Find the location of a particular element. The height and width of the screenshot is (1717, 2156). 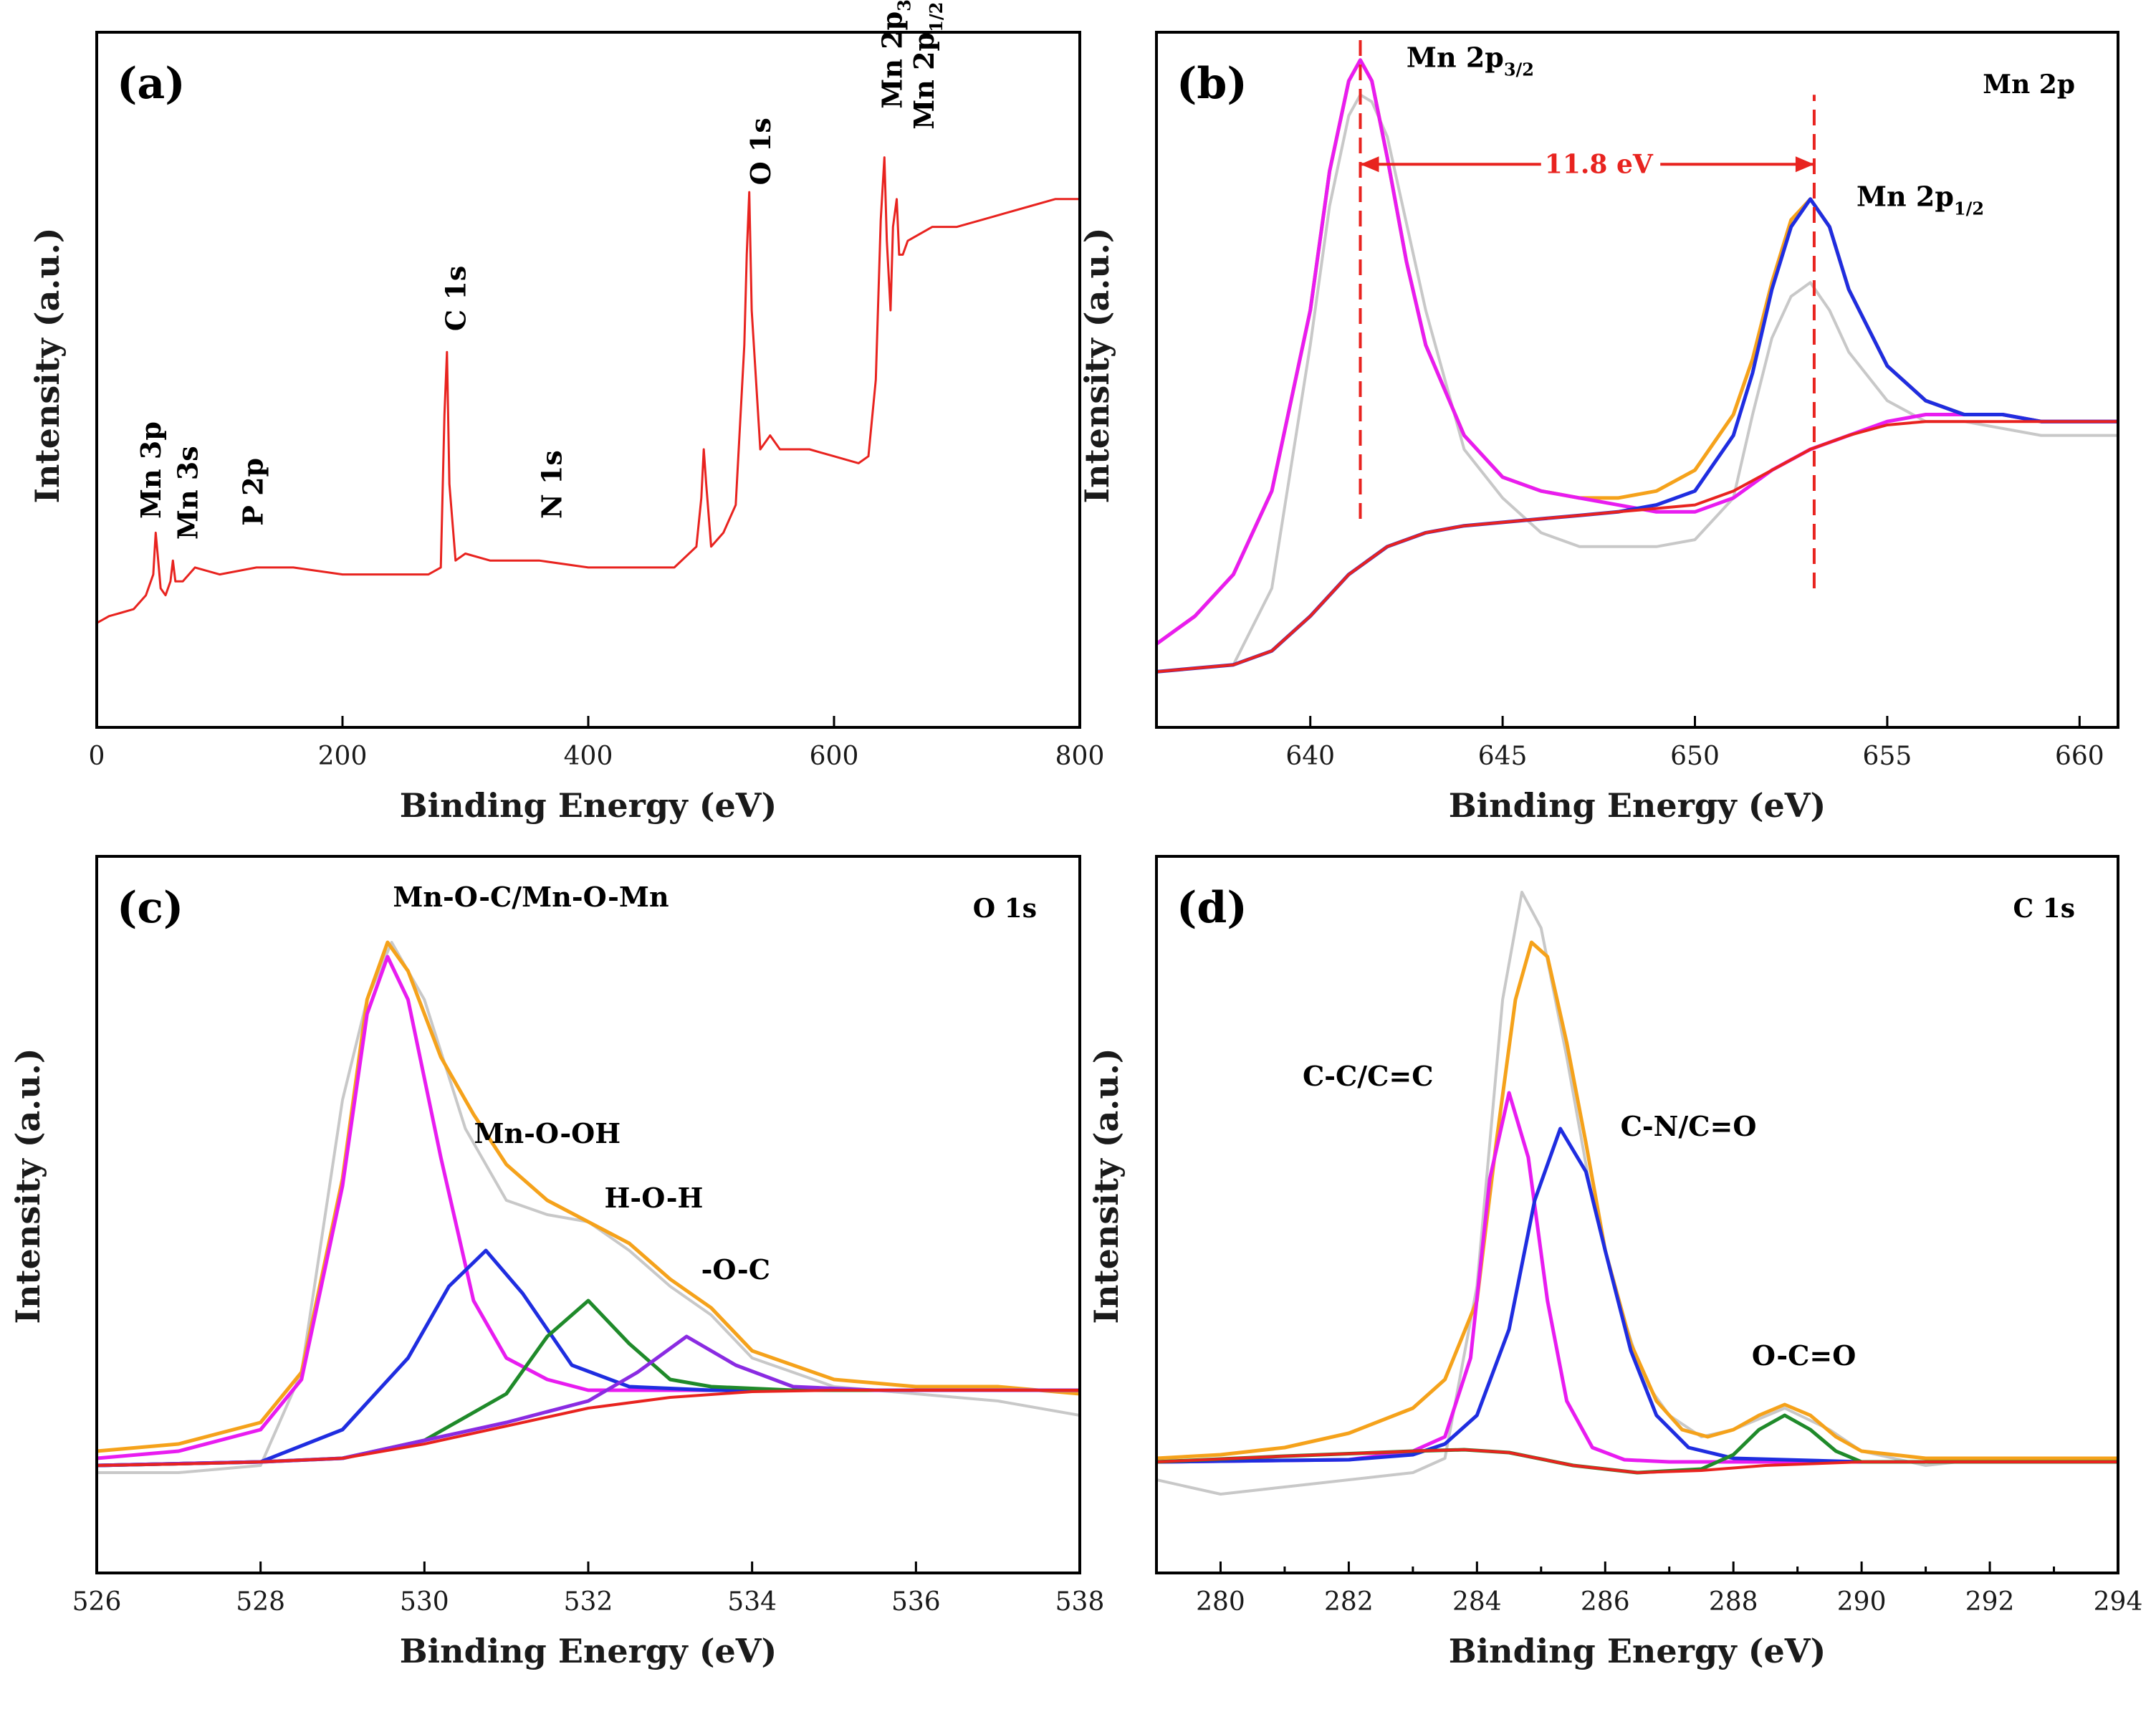

peak-label-text: Mn-O-OH is located at coordinates (547, 1133).